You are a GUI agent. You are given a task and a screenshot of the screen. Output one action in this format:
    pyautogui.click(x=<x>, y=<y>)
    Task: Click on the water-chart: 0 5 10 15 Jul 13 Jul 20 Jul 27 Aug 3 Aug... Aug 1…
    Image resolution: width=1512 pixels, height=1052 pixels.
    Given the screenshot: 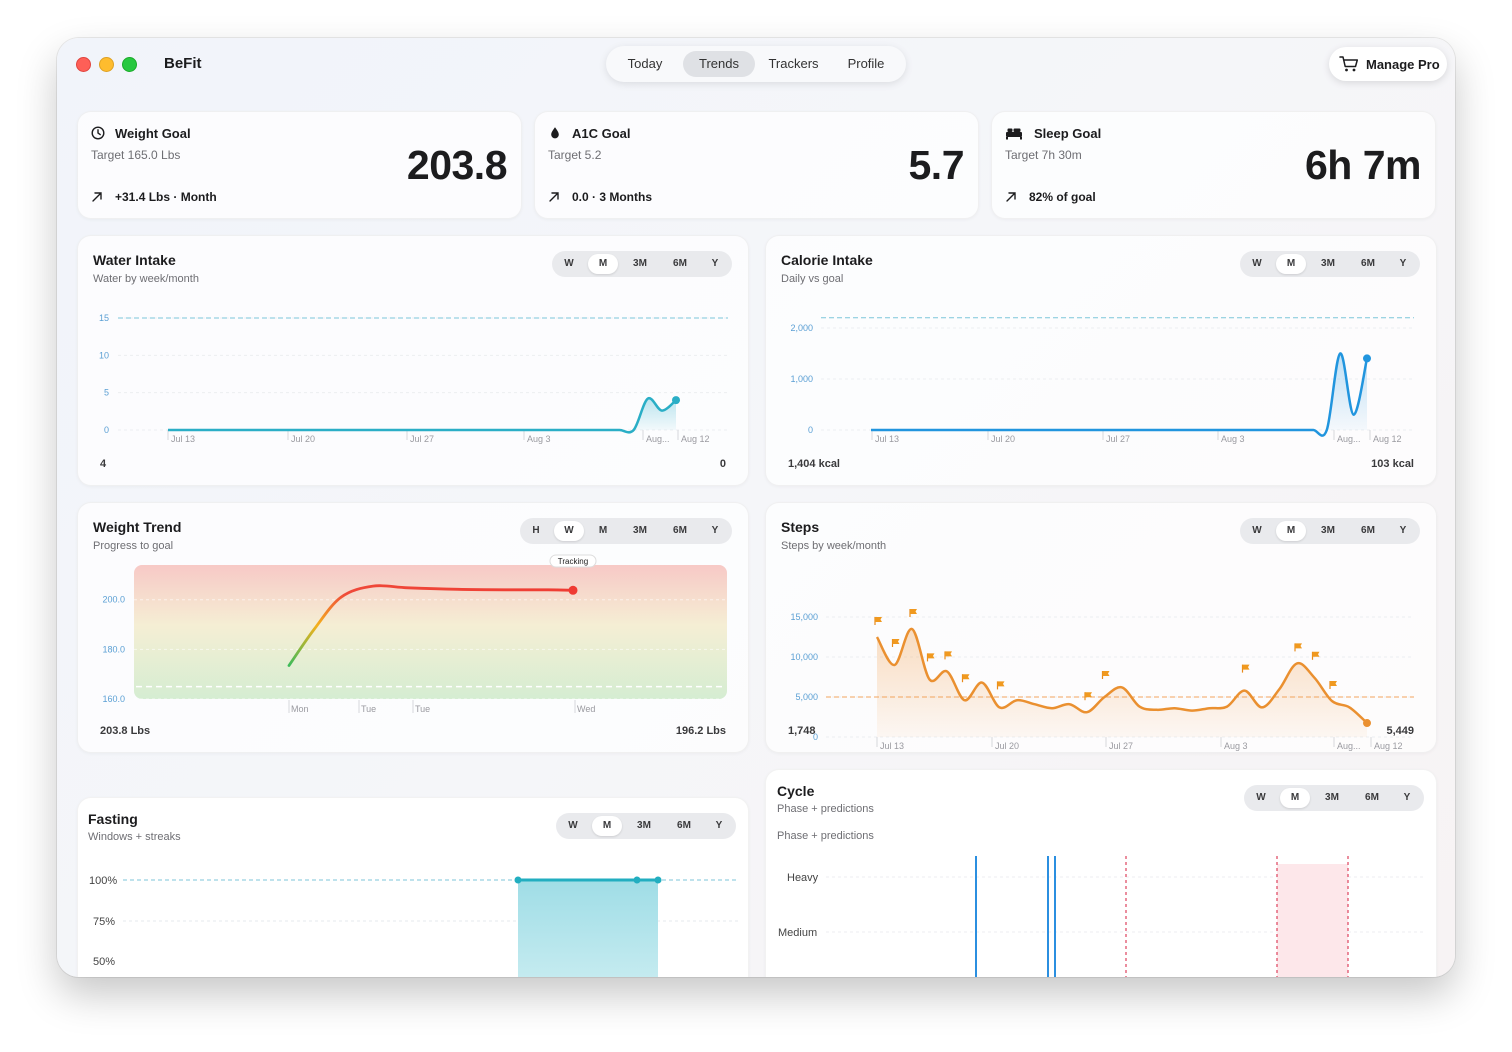 What is the action you would take?
    pyautogui.click(x=413, y=378)
    